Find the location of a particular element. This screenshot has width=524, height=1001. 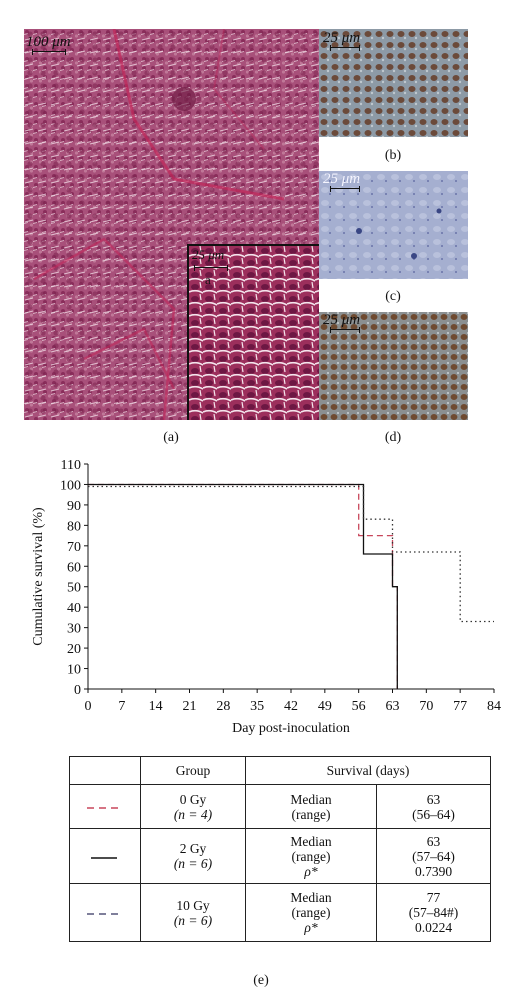

micrograph-c is located at coordinates (393, 225).